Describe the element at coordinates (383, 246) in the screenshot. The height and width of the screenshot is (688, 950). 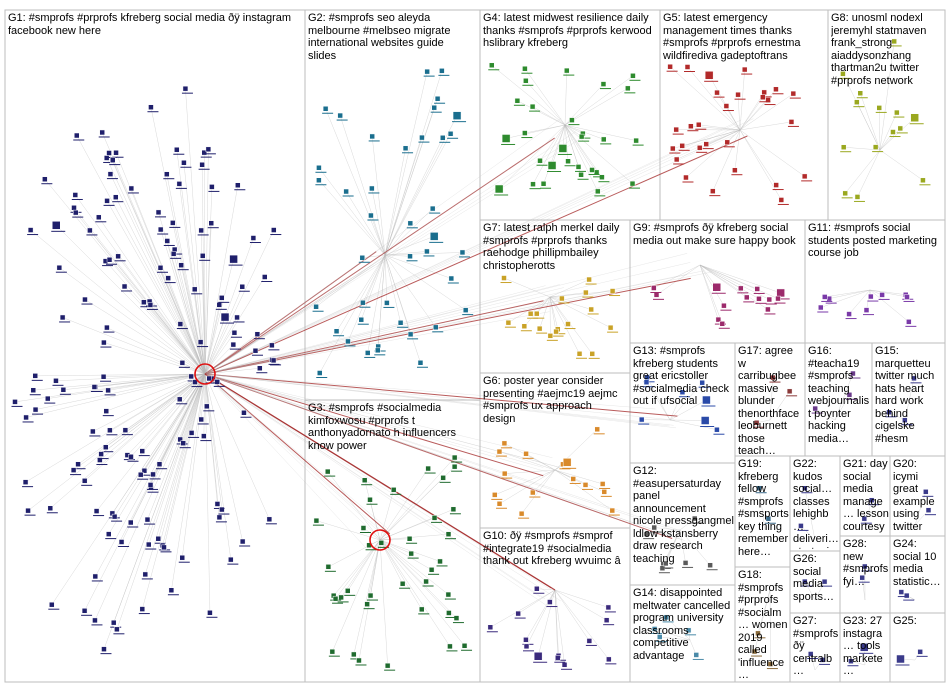
I see `cross-edge-g1-g4` at that location.